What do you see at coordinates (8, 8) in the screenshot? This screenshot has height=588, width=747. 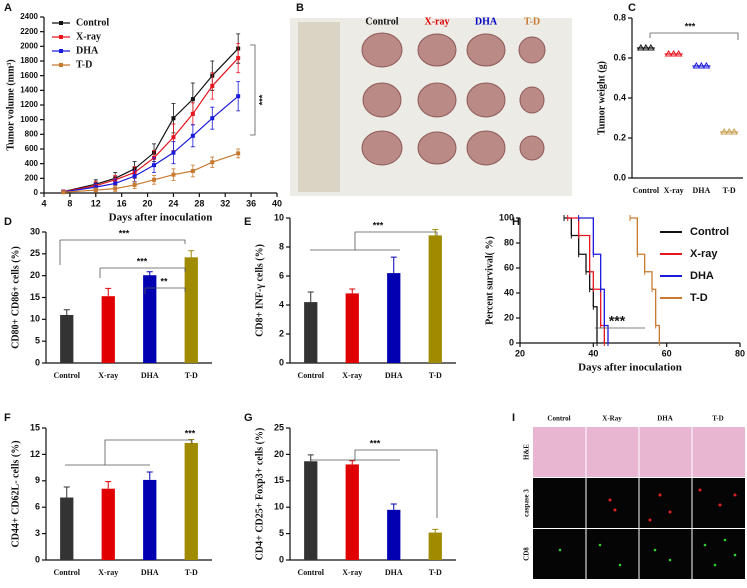 I see `panel-letter: A` at bounding box center [8, 8].